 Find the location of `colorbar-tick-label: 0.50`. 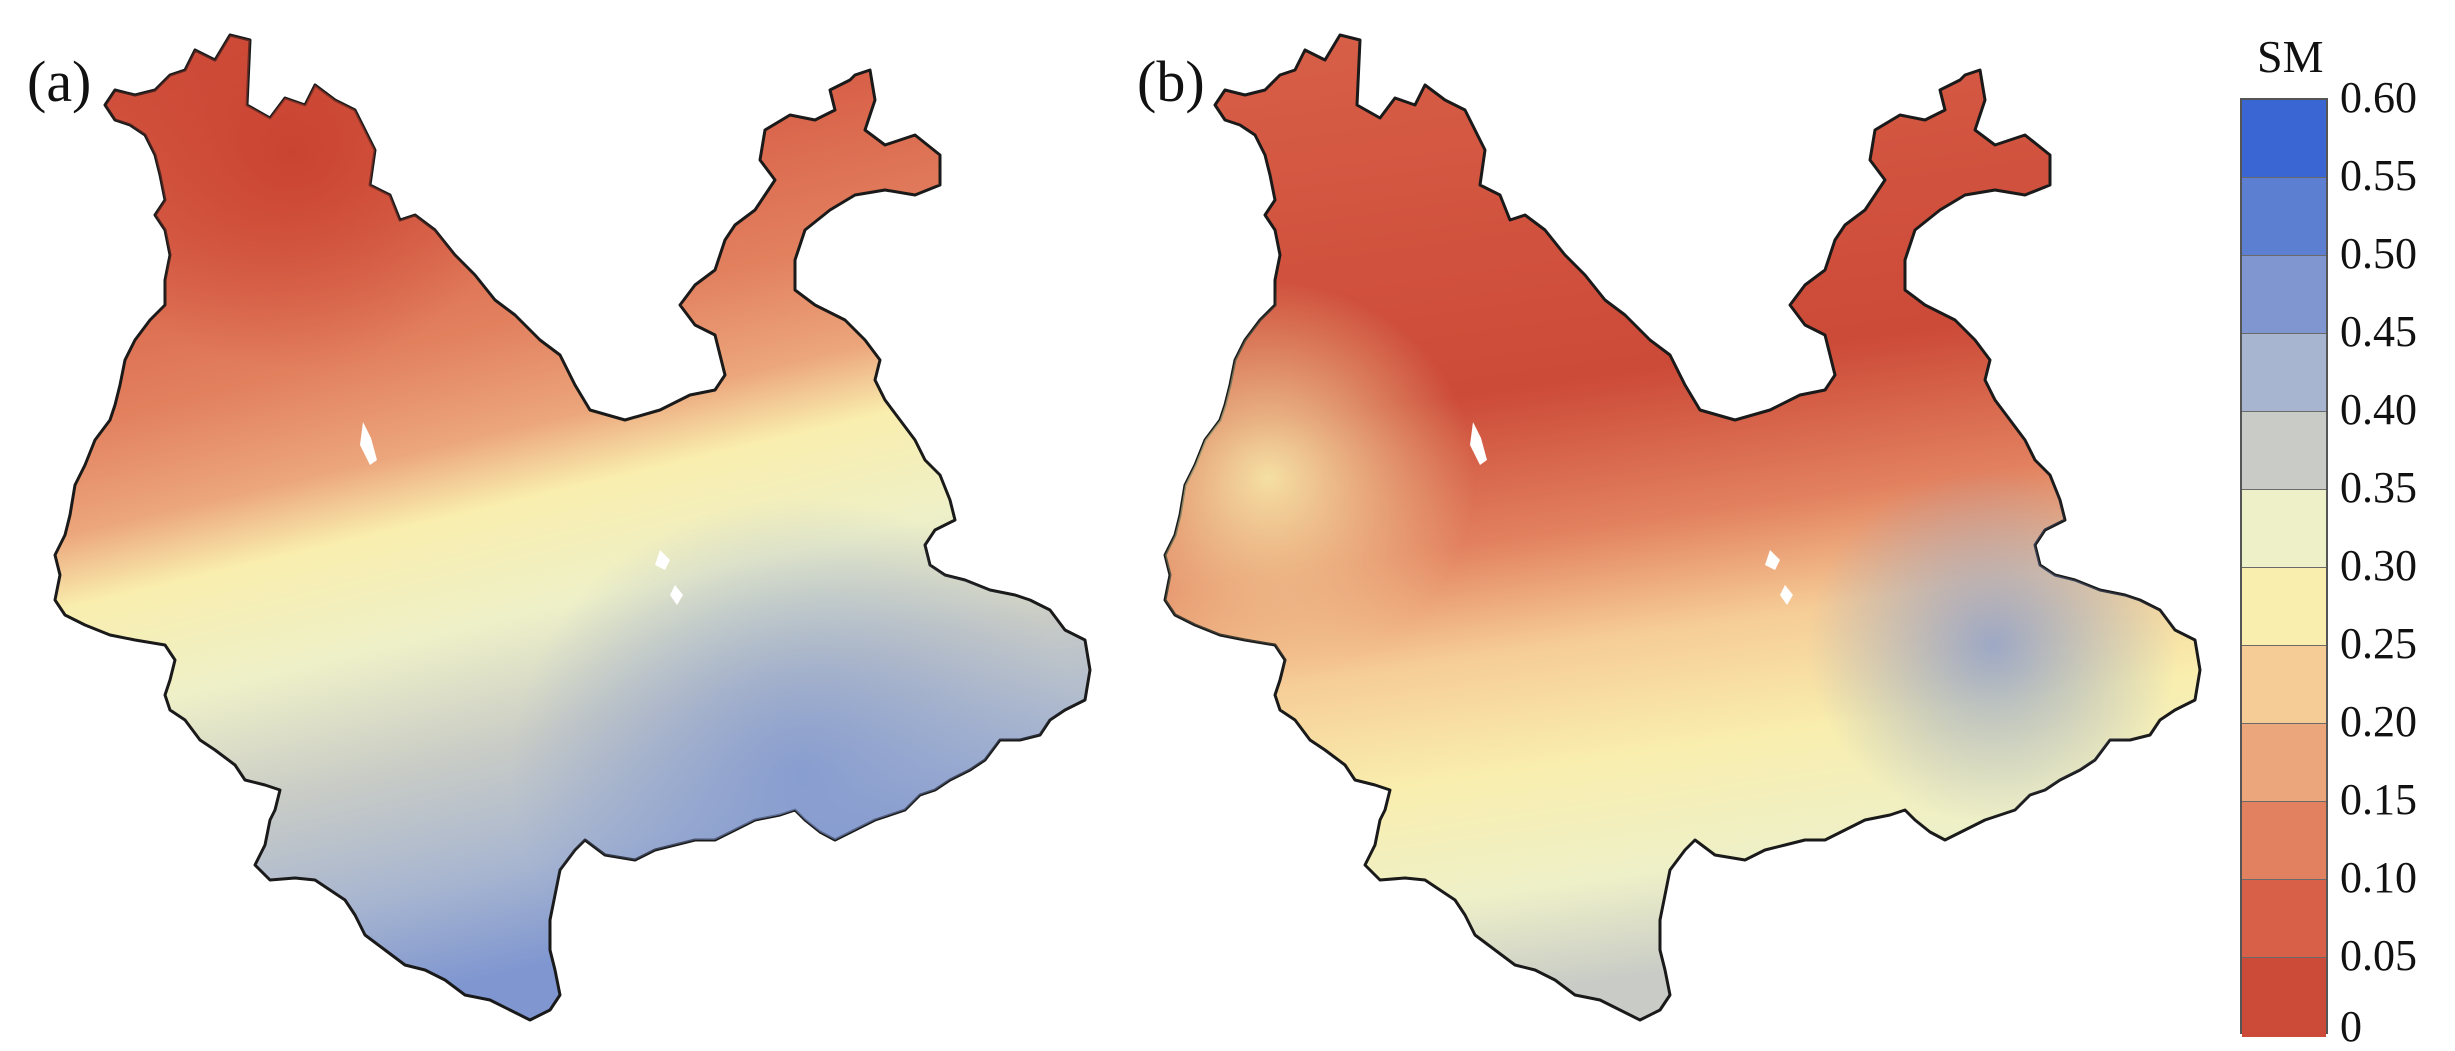

colorbar-tick-label: 0.50 is located at coordinates (2378, 253).